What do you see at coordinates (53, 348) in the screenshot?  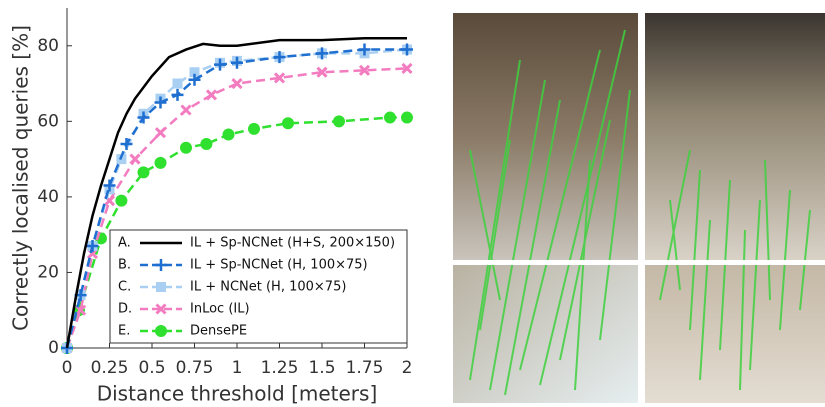 I see `y-tick-label: 0` at bounding box center [53, 348].